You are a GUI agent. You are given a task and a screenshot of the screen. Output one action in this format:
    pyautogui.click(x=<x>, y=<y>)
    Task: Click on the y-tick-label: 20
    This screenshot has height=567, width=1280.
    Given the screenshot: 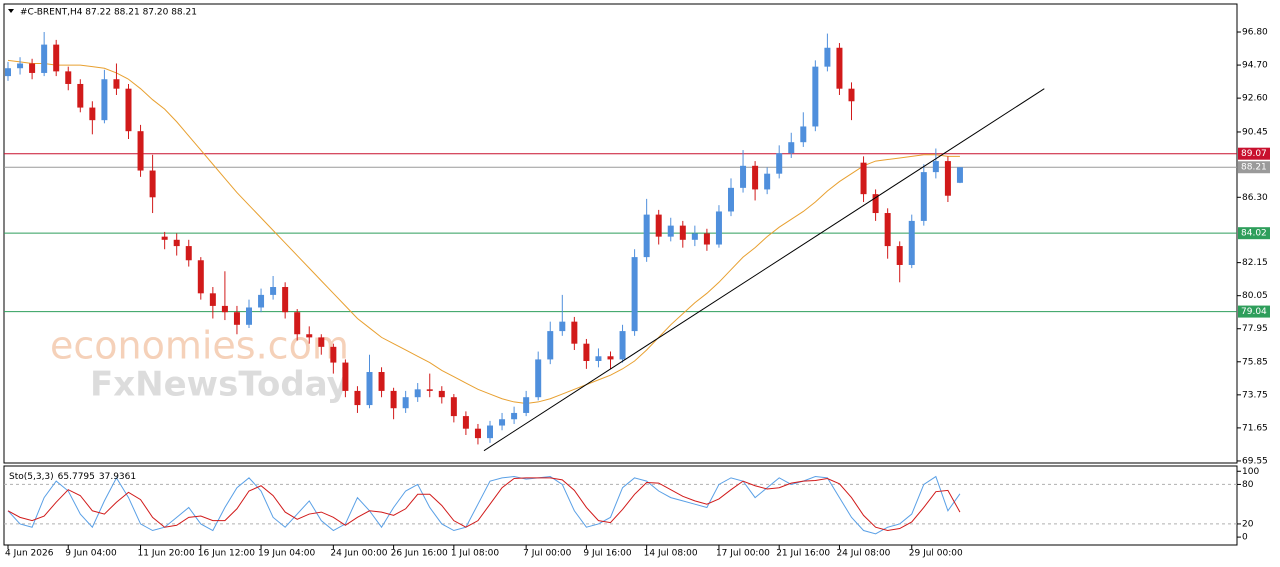 What is the action you would take?
    pyautogui.click(x=1248, y=524)
    